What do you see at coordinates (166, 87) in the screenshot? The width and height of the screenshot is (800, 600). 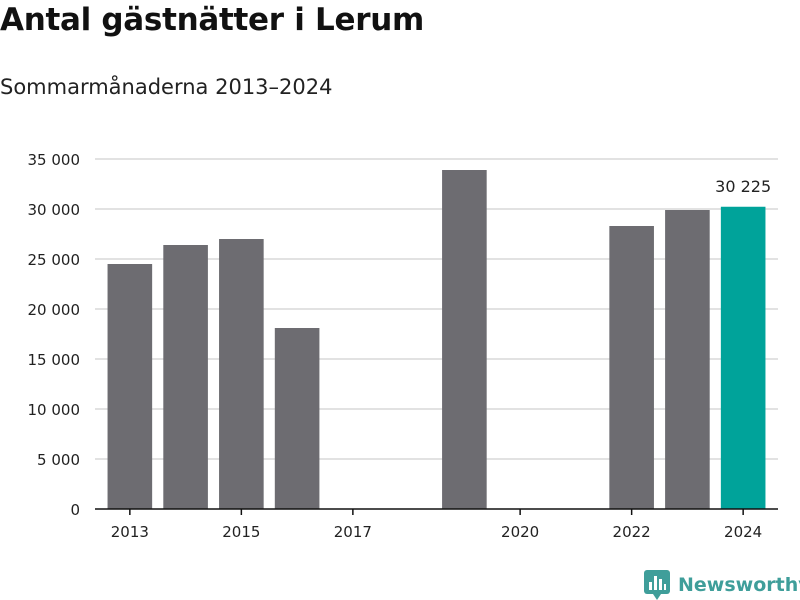 I see `chart-subtitle: Sommarmånaderna 2013–2024` at bounding box center [166, 87].